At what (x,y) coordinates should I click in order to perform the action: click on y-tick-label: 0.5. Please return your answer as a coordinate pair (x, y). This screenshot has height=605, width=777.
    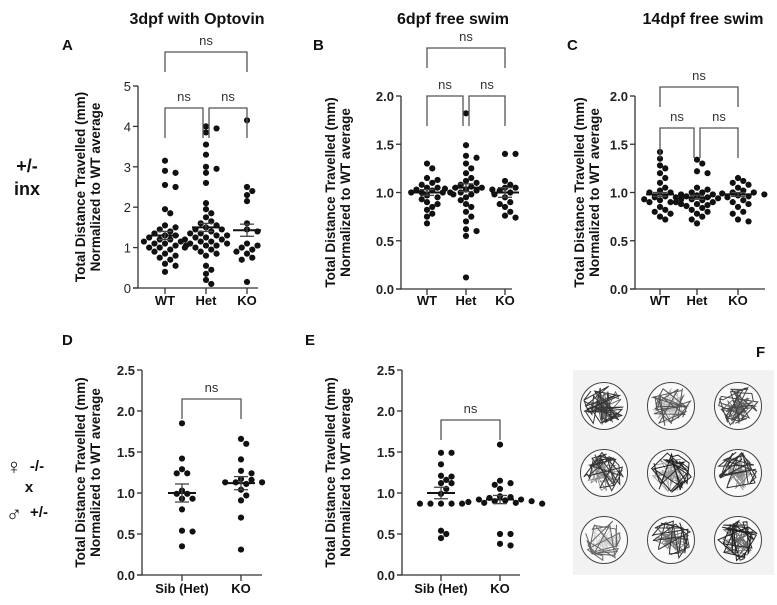
    Looking at the image, I should click on (126, 534).